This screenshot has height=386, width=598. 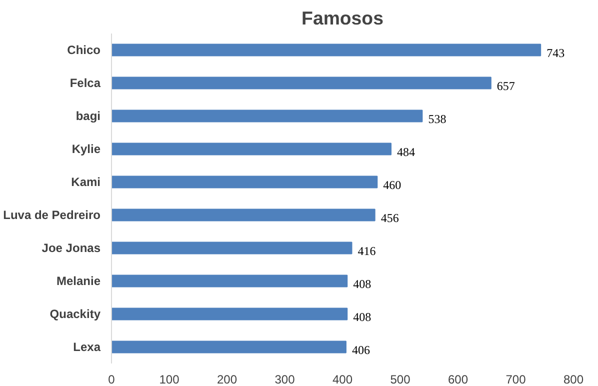 I want to click on y-tick-label: Quackity, so click(x=75, y=314).